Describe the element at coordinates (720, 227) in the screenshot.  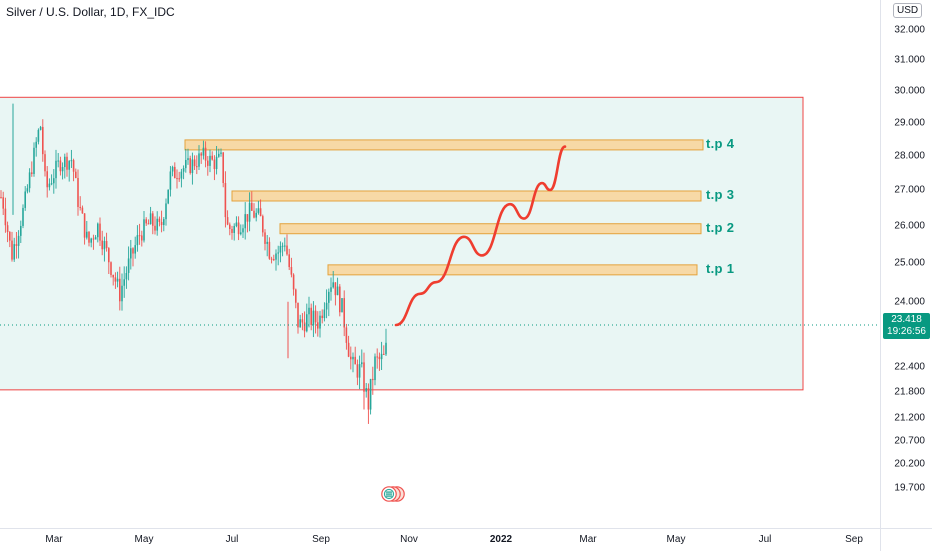
I see `target-label-2: t.p 2` at that location.